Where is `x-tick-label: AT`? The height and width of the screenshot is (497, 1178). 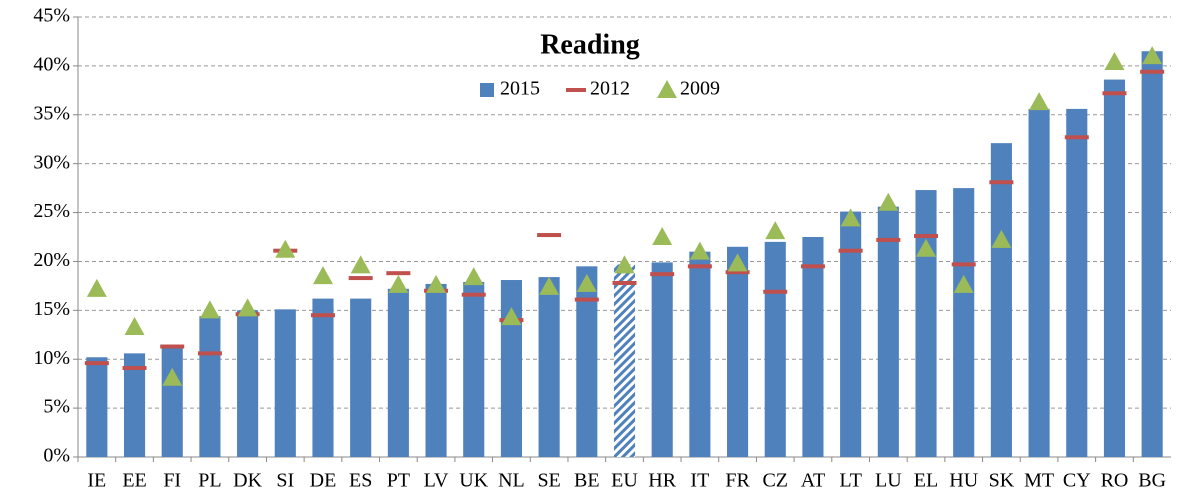
x-tick-label: AT is located at coordinates (813, 481).